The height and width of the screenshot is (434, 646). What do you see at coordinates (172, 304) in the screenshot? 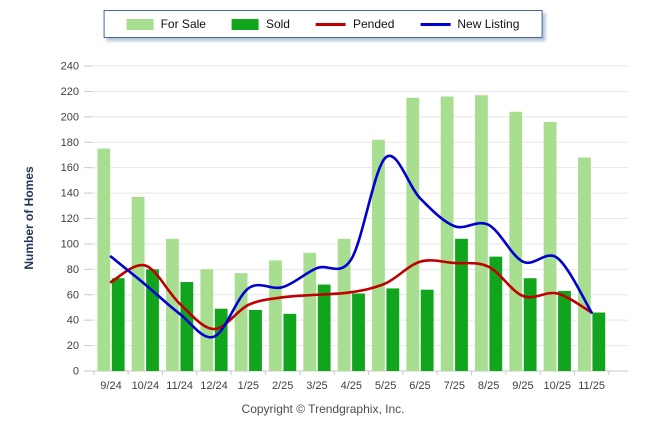
I see `bar-for-sale-11/24` at bounding box center [172, 304].